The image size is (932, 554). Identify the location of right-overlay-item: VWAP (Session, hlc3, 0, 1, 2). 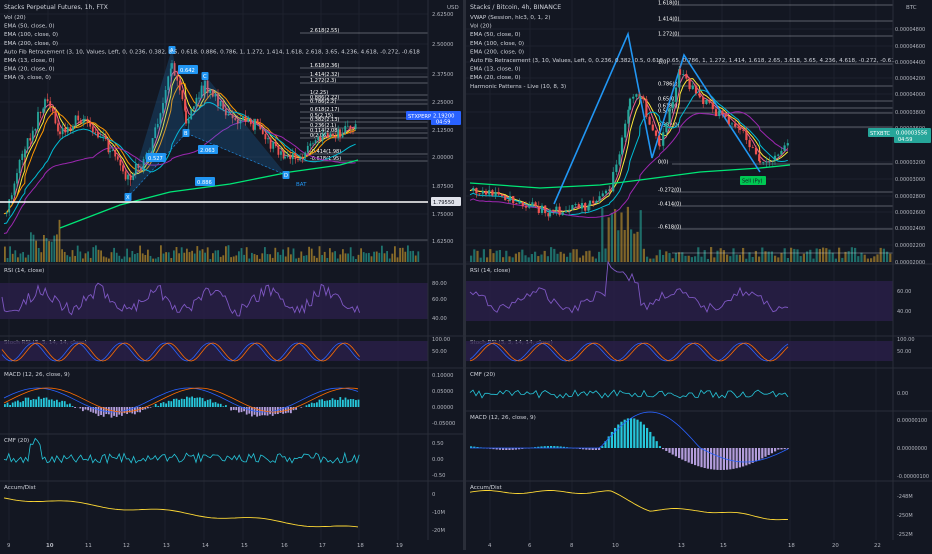
(510, 18).